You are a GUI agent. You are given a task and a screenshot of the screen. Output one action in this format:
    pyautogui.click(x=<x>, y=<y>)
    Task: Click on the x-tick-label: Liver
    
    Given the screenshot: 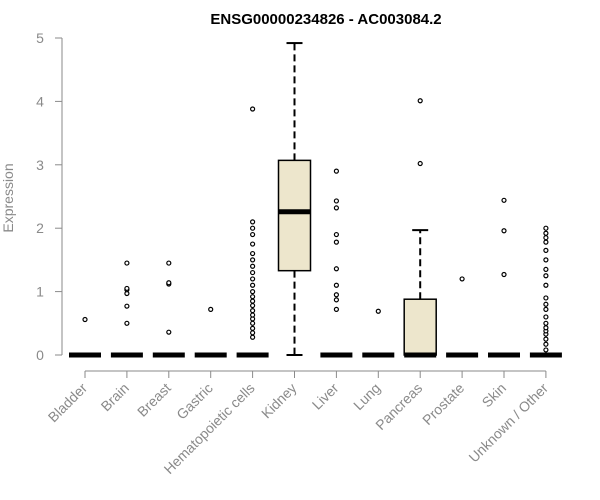 What is the action you would take?
    pyautogui.click(x=325, y=396)
    